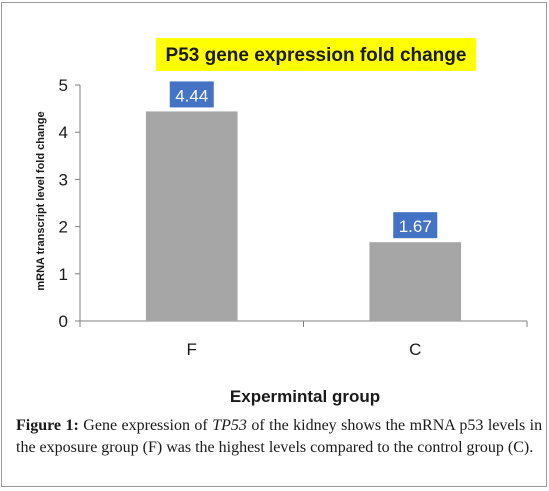  I want to click on chart-title-background, so click(316, 54).